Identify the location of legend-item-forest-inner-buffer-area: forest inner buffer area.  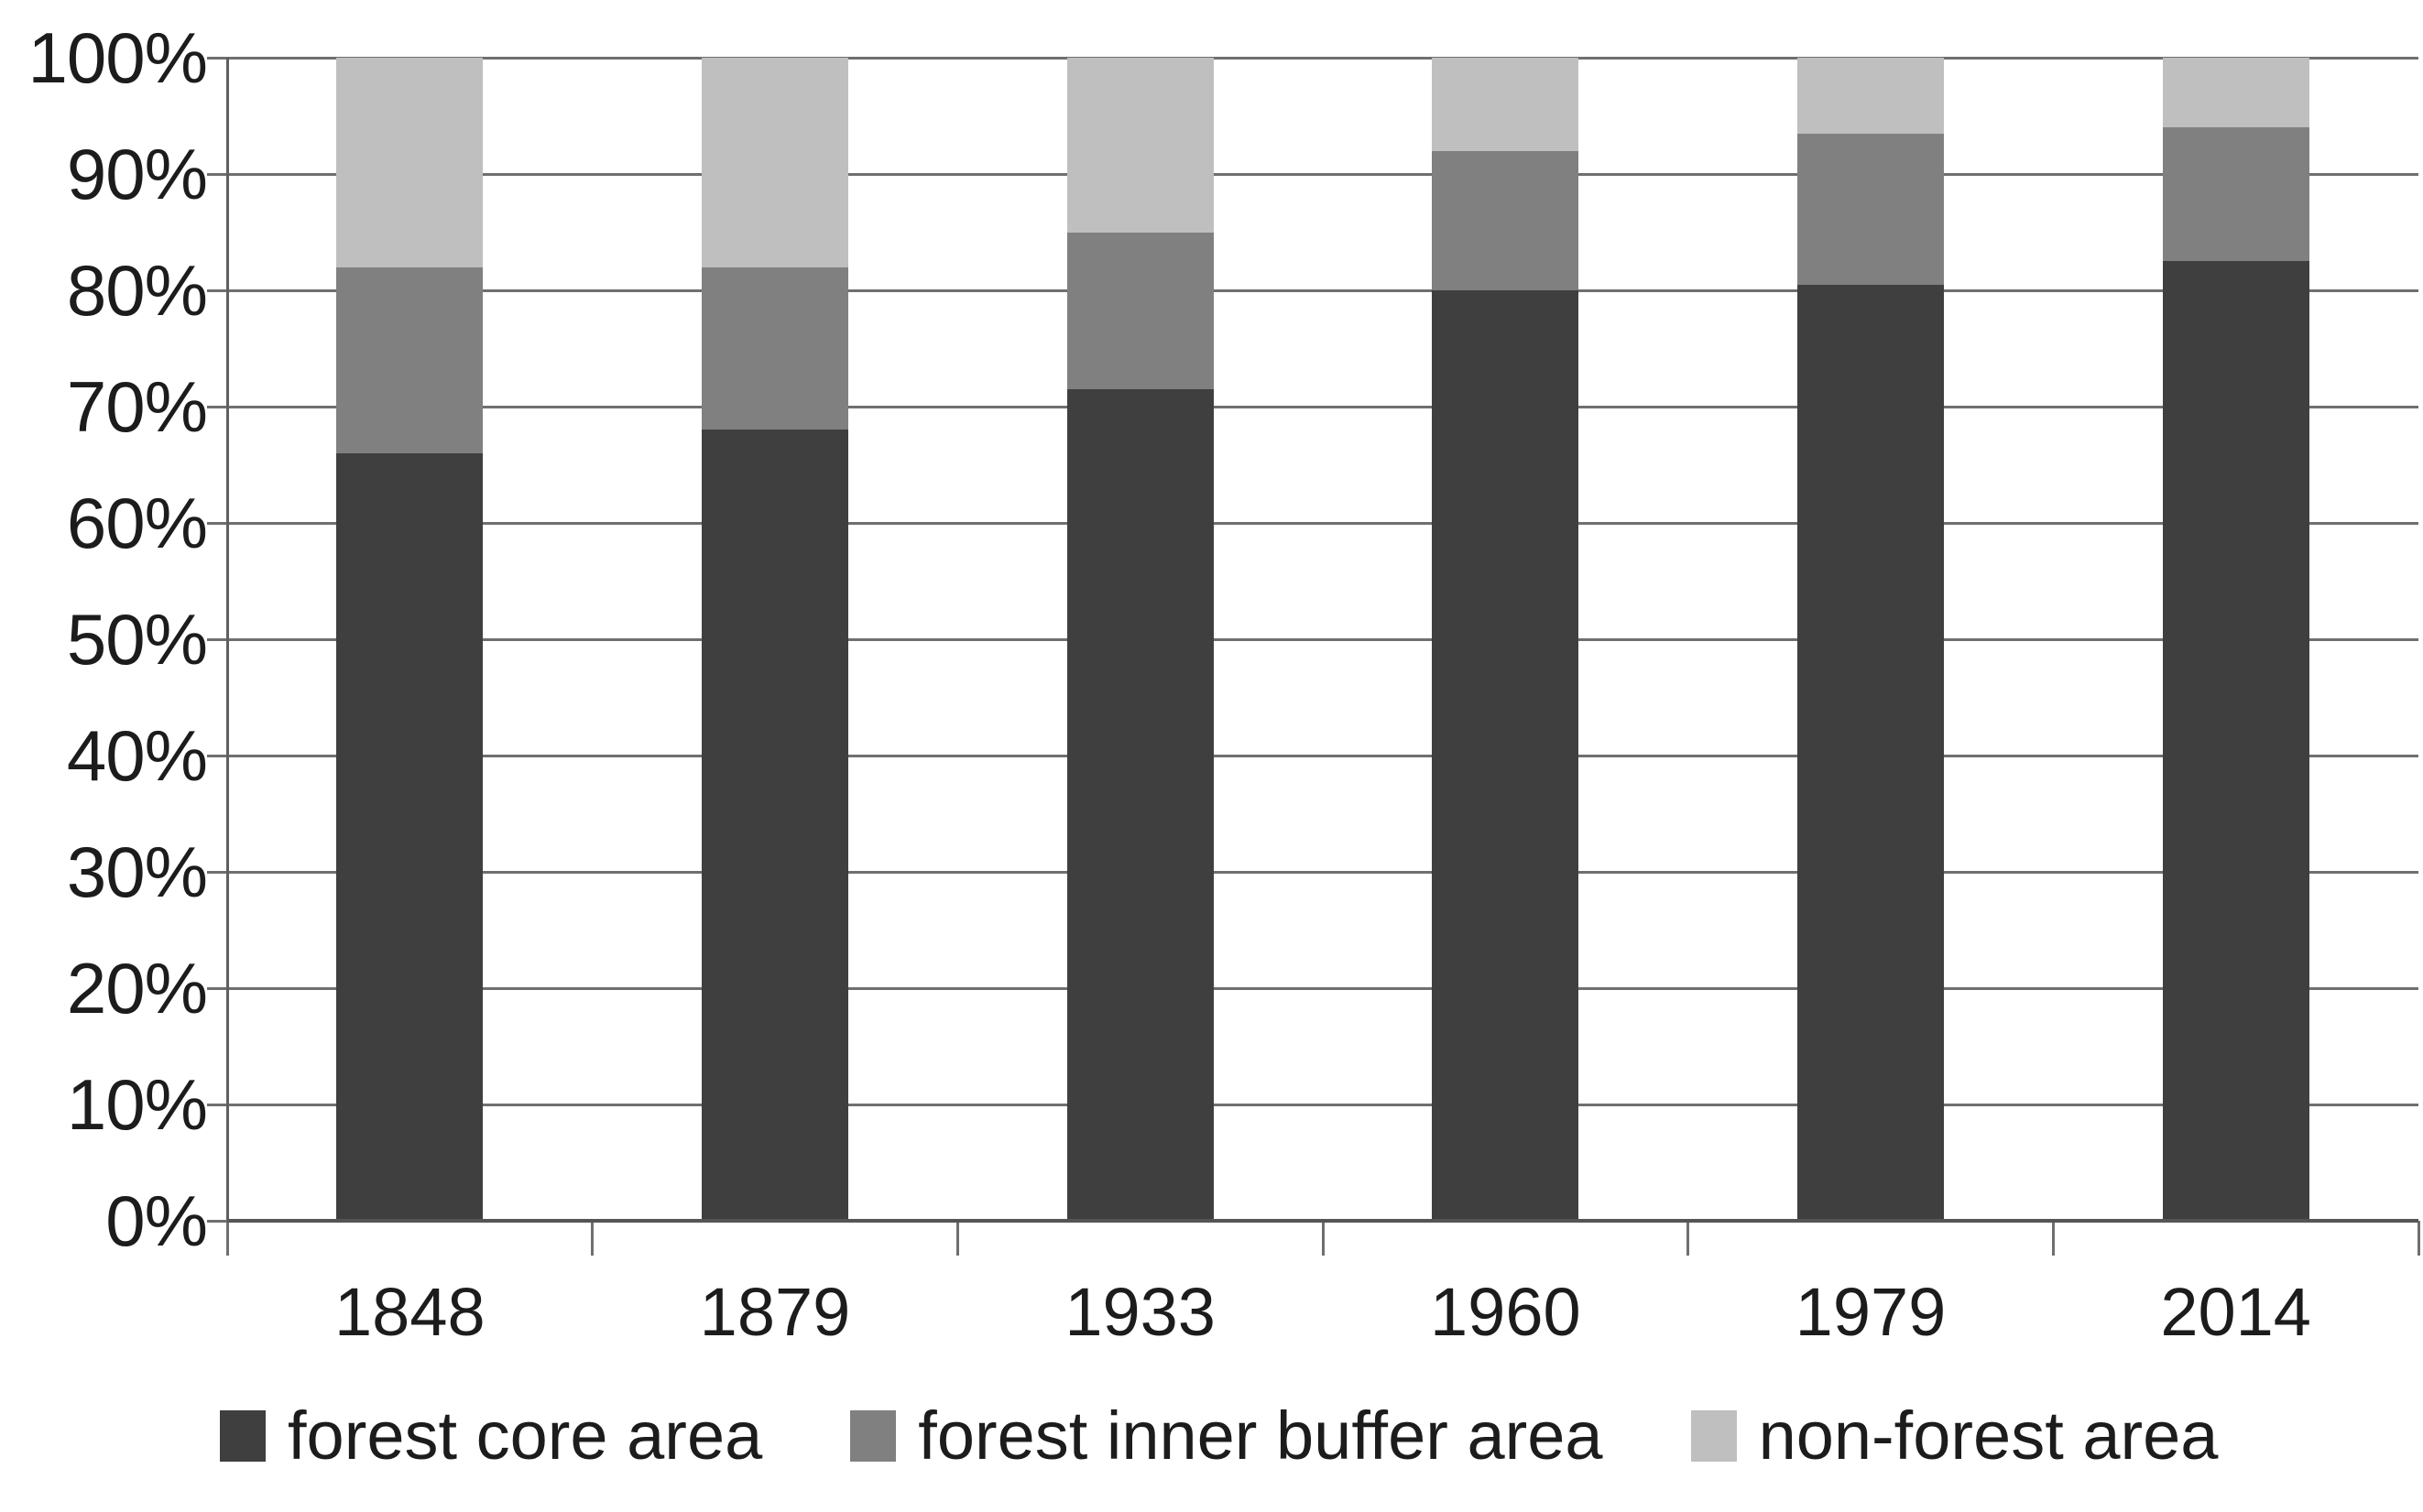
(1226, 1436).